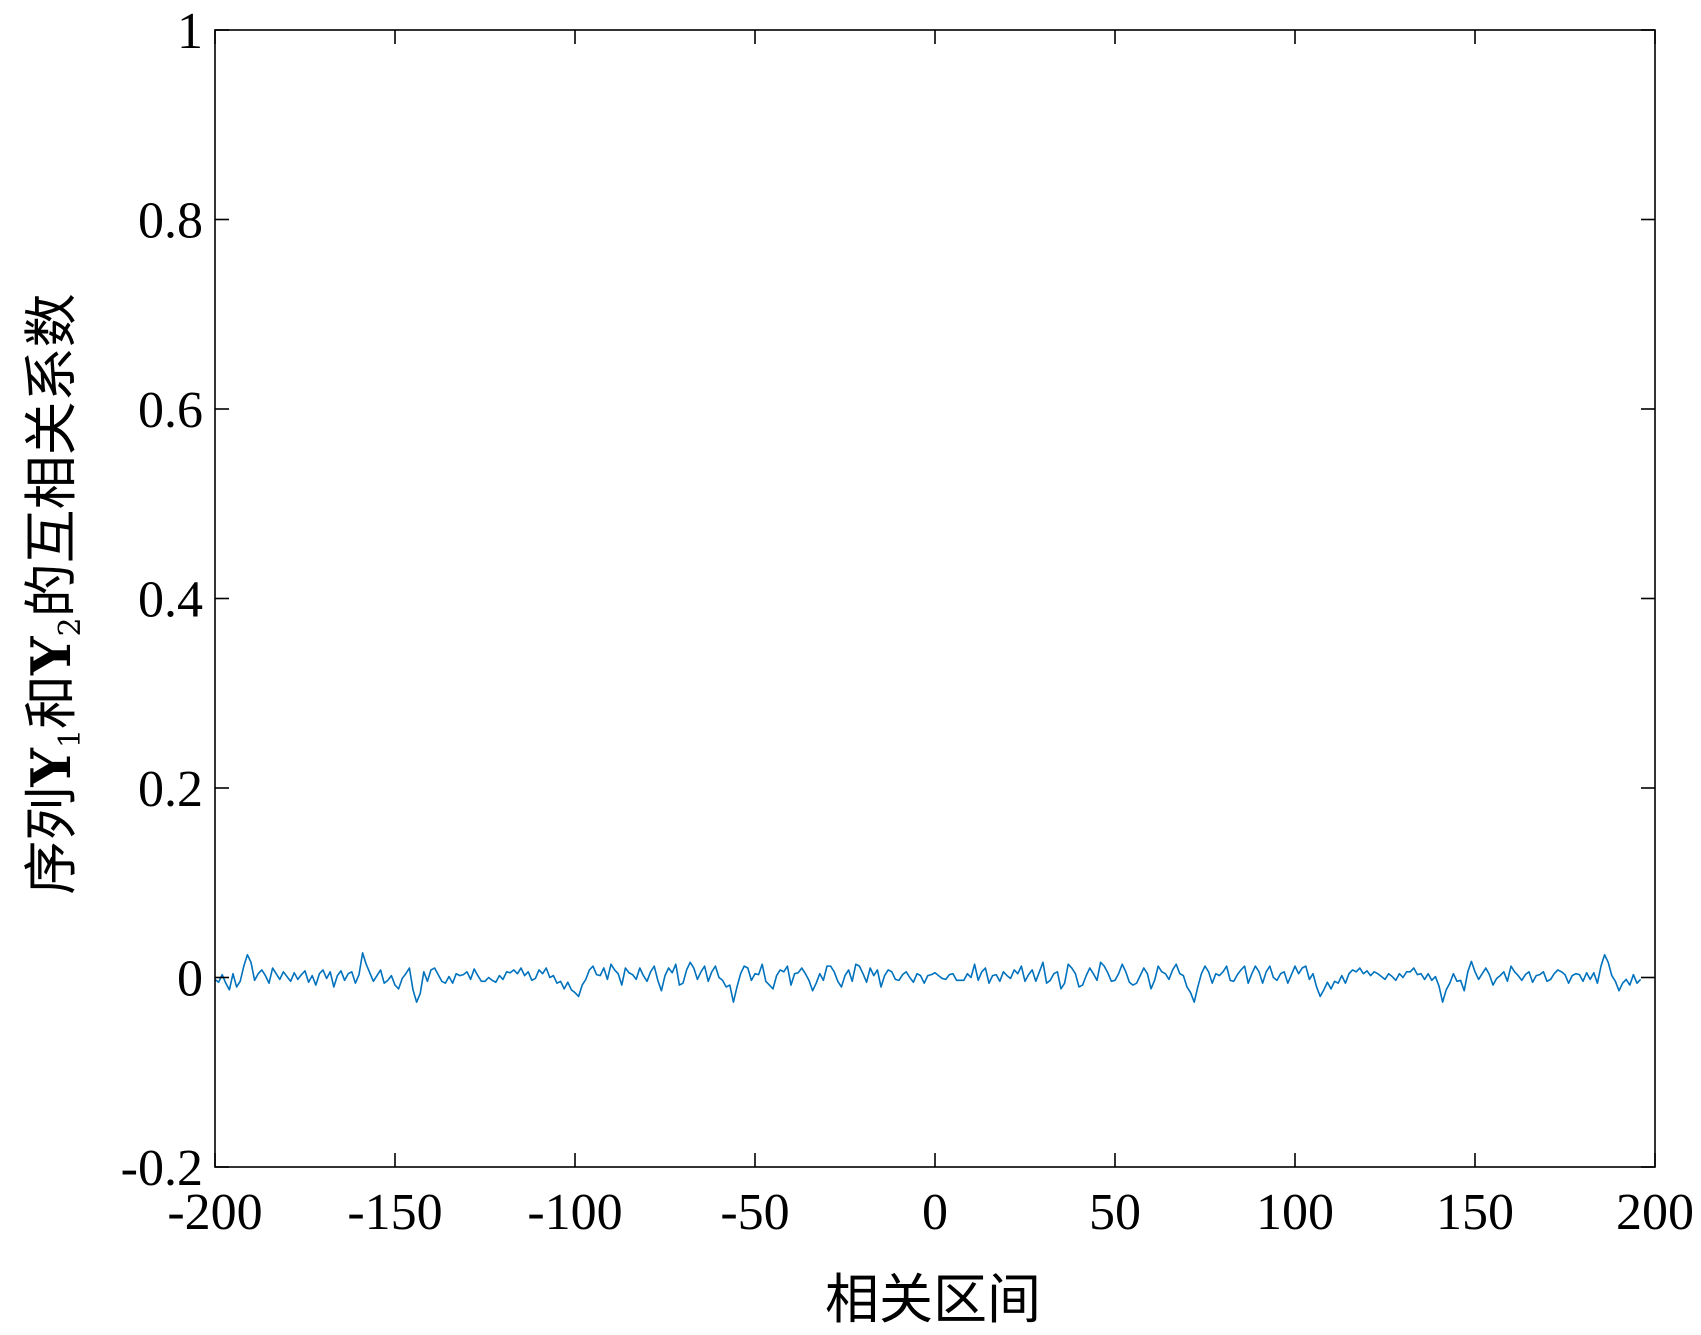  Describe the element at coordinates (1475, 1212) in the screenshot. I see `x-tick-label: 150` at that location.